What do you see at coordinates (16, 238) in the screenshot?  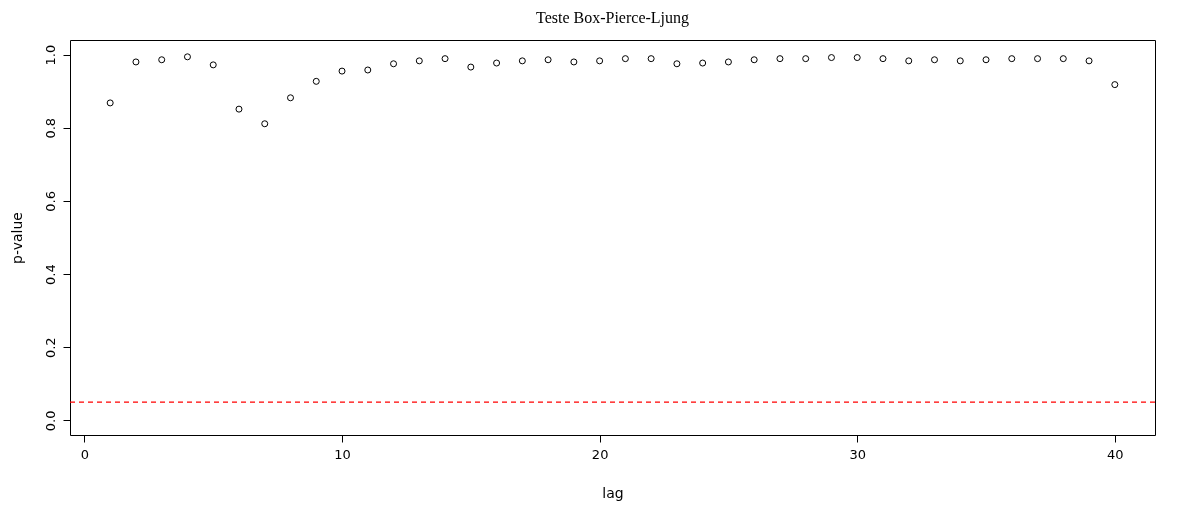 I see `y-axis-title: p-value` at bounding box center [16, 238].